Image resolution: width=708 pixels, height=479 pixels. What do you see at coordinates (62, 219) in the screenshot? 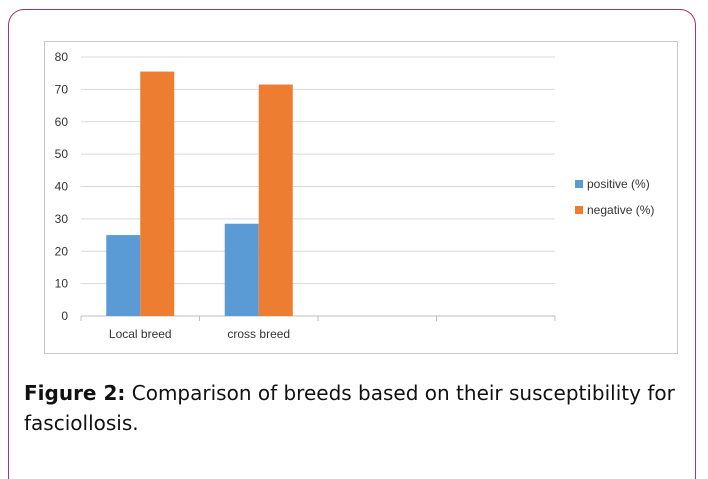
I see `y-tick-label: 30` at bounding box center [62, 219].